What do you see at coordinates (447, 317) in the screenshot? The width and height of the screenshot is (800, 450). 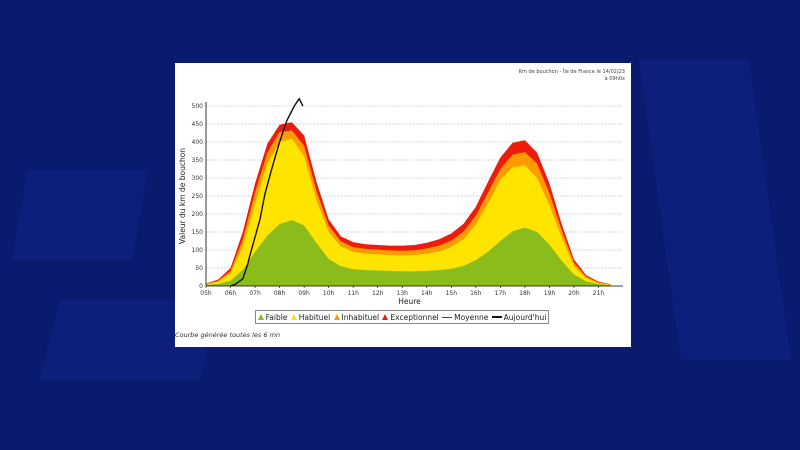 I see `legend-swatch-moyenne` at bounding box center [447, 317].